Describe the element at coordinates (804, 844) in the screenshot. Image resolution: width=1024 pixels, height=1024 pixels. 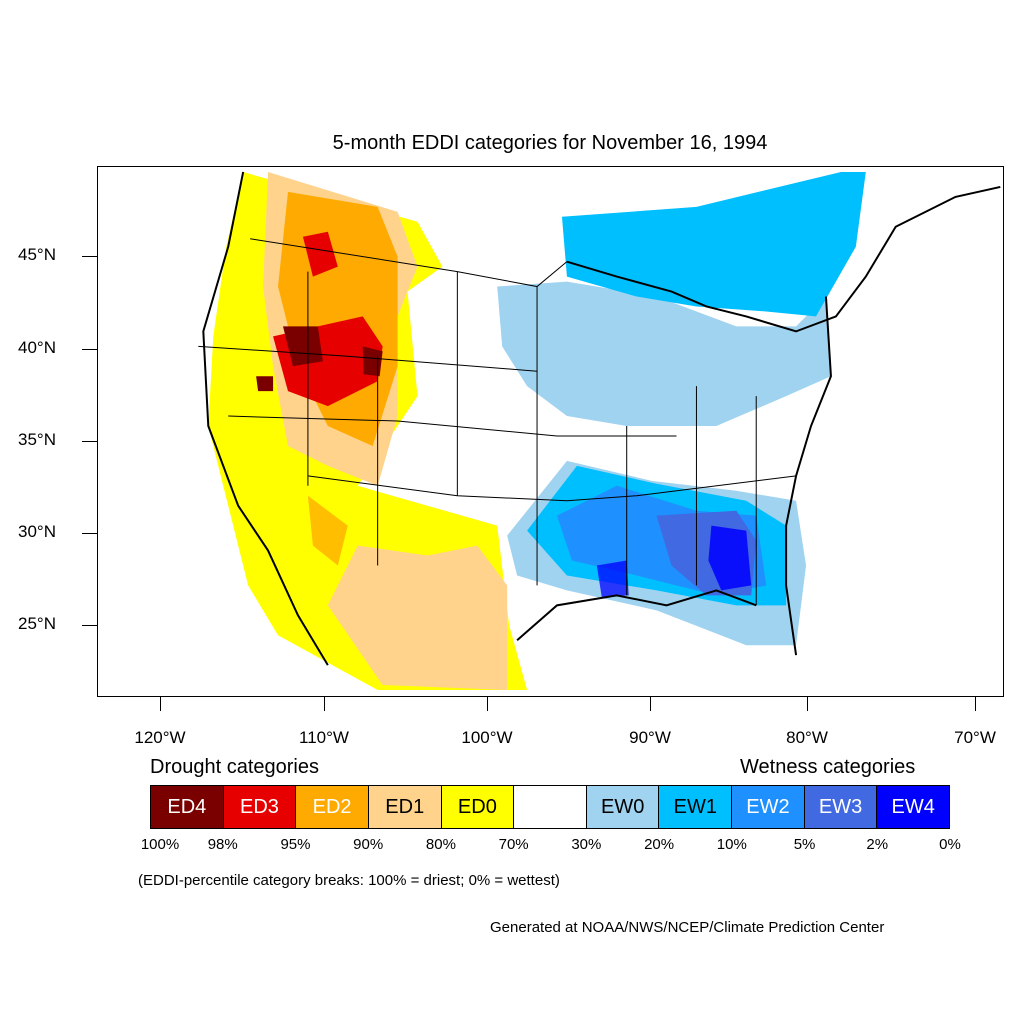
I see `legend-break-label: 5%` at that location.